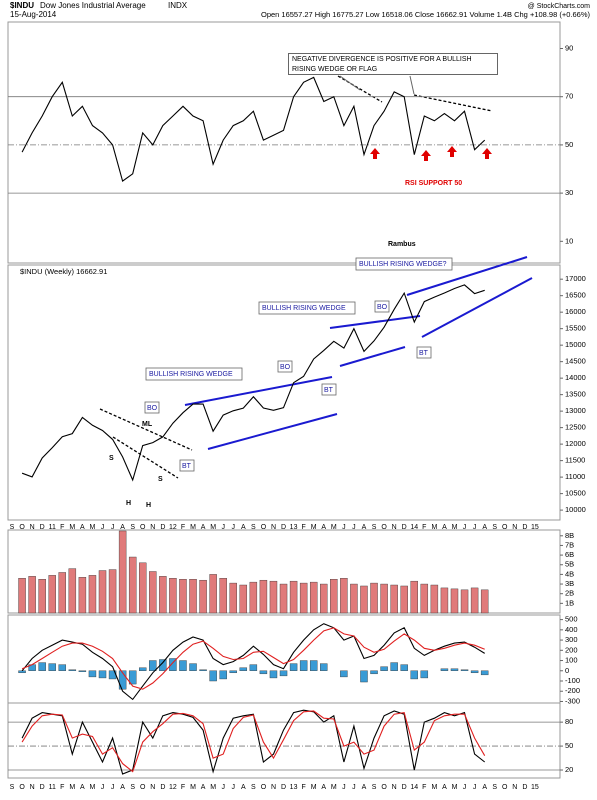 The image size is (597, 800). I want to click on y-tick-label: 11000, so click(575, 476).